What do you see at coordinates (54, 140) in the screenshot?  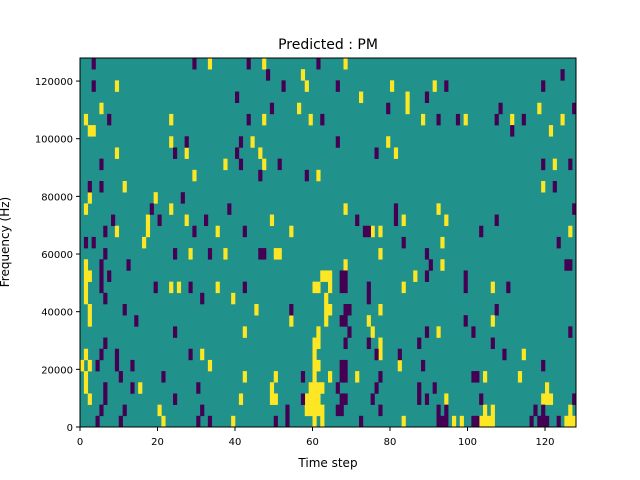 I see `y-tick-label: 100000` at bounding box center [54, 140].